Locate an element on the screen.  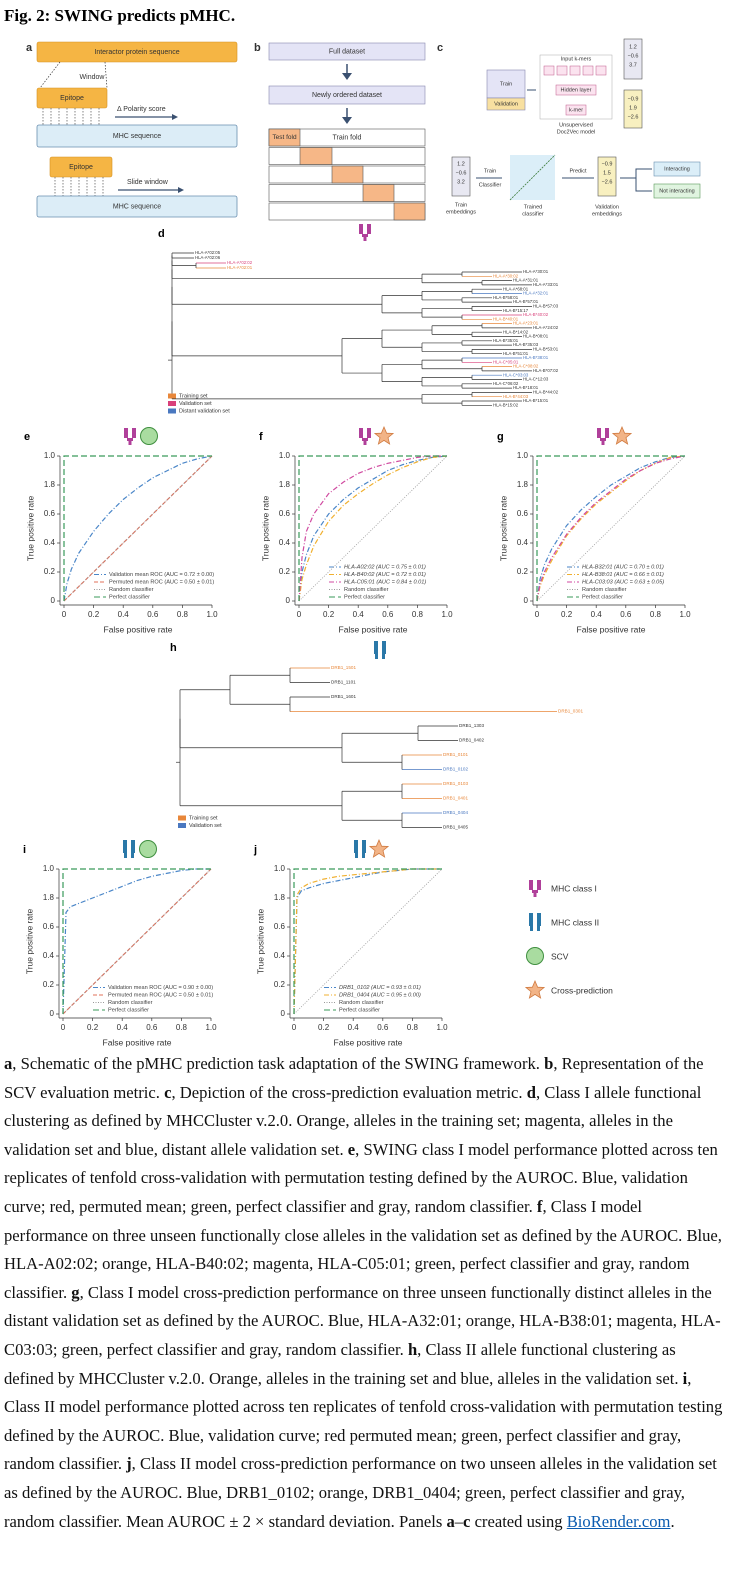
label: Validation is located at coordinates (607, 207).